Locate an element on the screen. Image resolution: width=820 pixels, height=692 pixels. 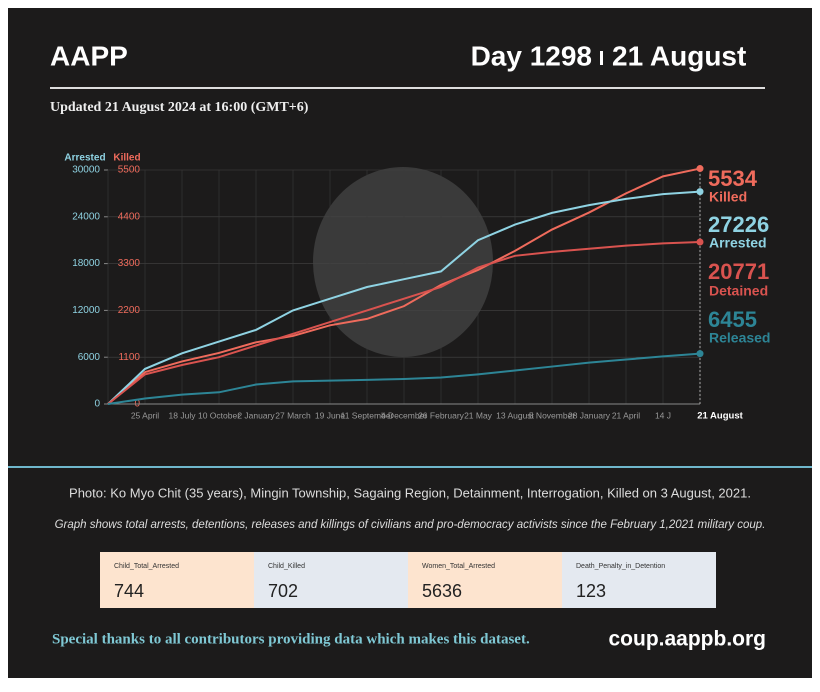
series-line is located at coordinates (404, 378).